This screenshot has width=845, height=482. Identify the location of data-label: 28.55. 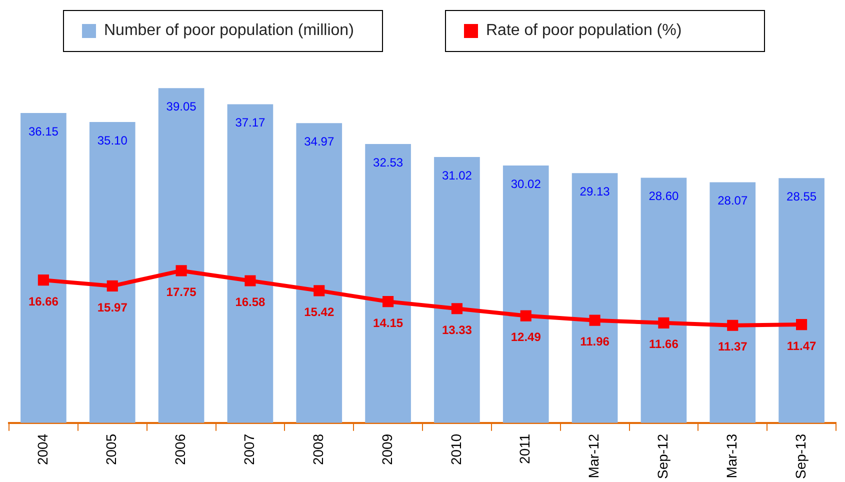
(801, 196).